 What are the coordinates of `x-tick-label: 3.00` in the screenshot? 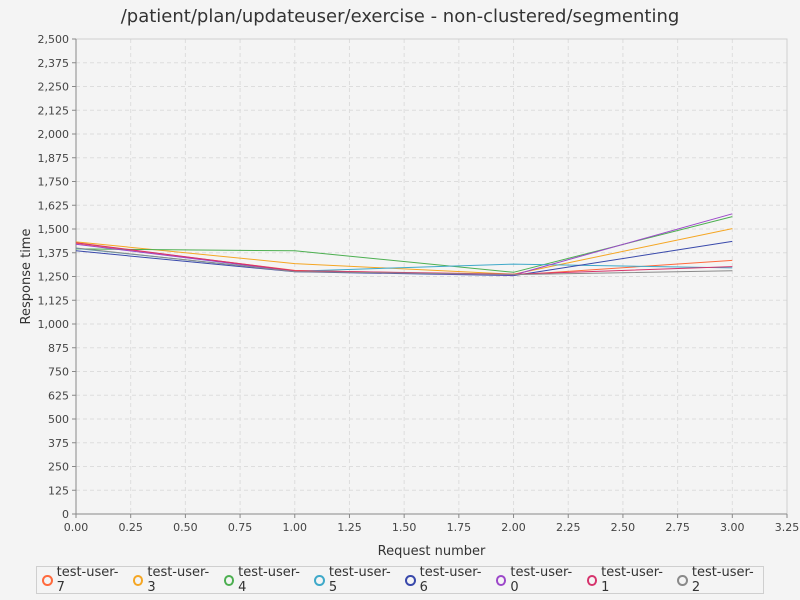 It's located at (732, 527).